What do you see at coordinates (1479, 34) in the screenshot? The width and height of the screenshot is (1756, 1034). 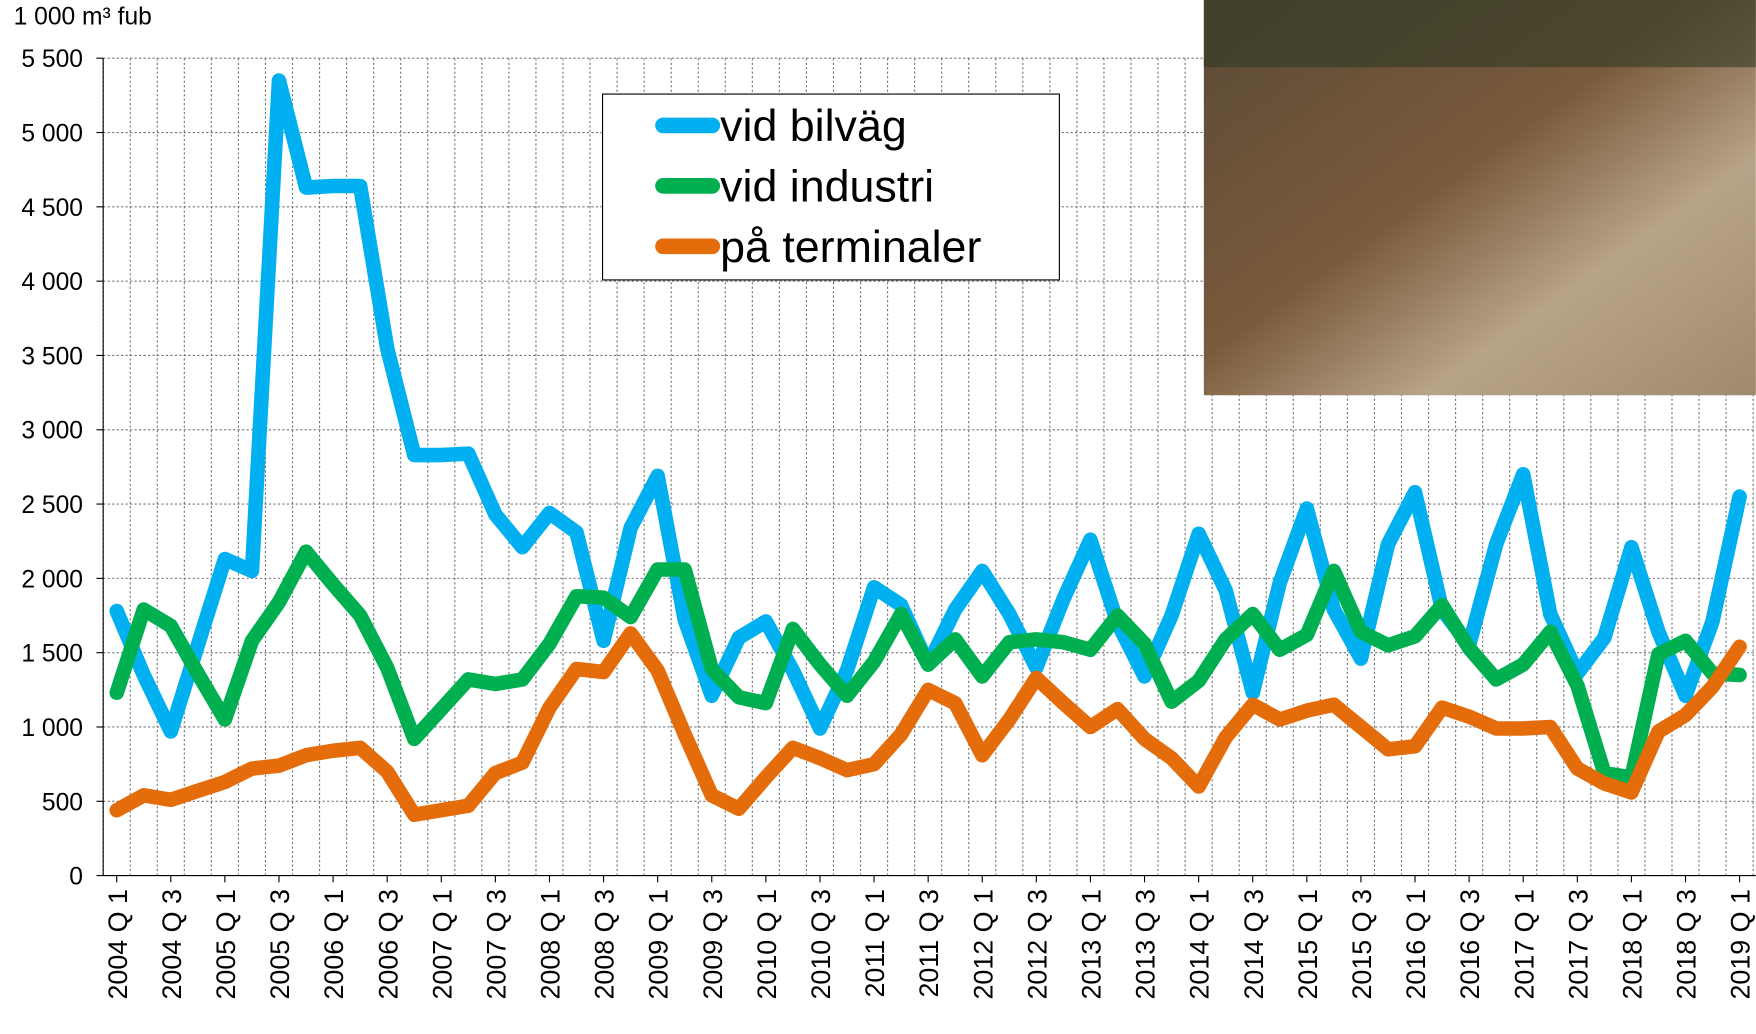 I see `photo-trees` at bounding box center [1479, 34].